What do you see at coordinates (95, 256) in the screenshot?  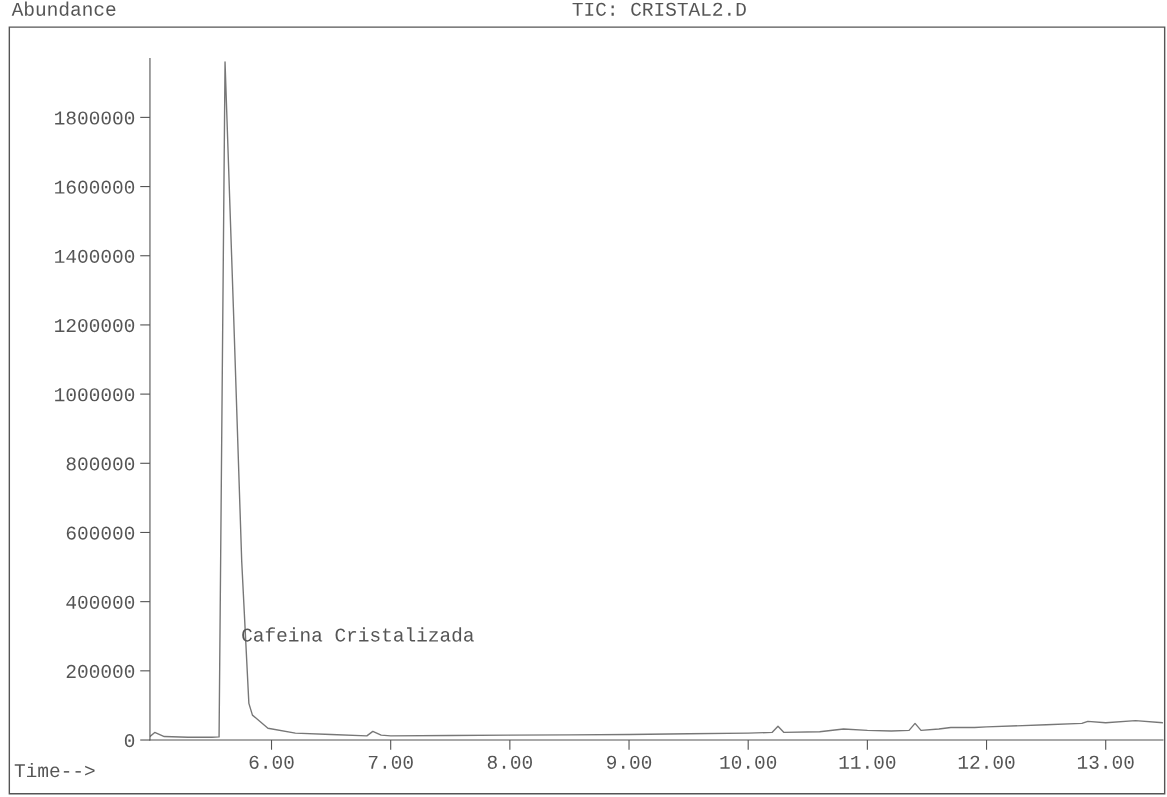 I see `y-tick-label: 1400000` at bounding box center [95, 256].